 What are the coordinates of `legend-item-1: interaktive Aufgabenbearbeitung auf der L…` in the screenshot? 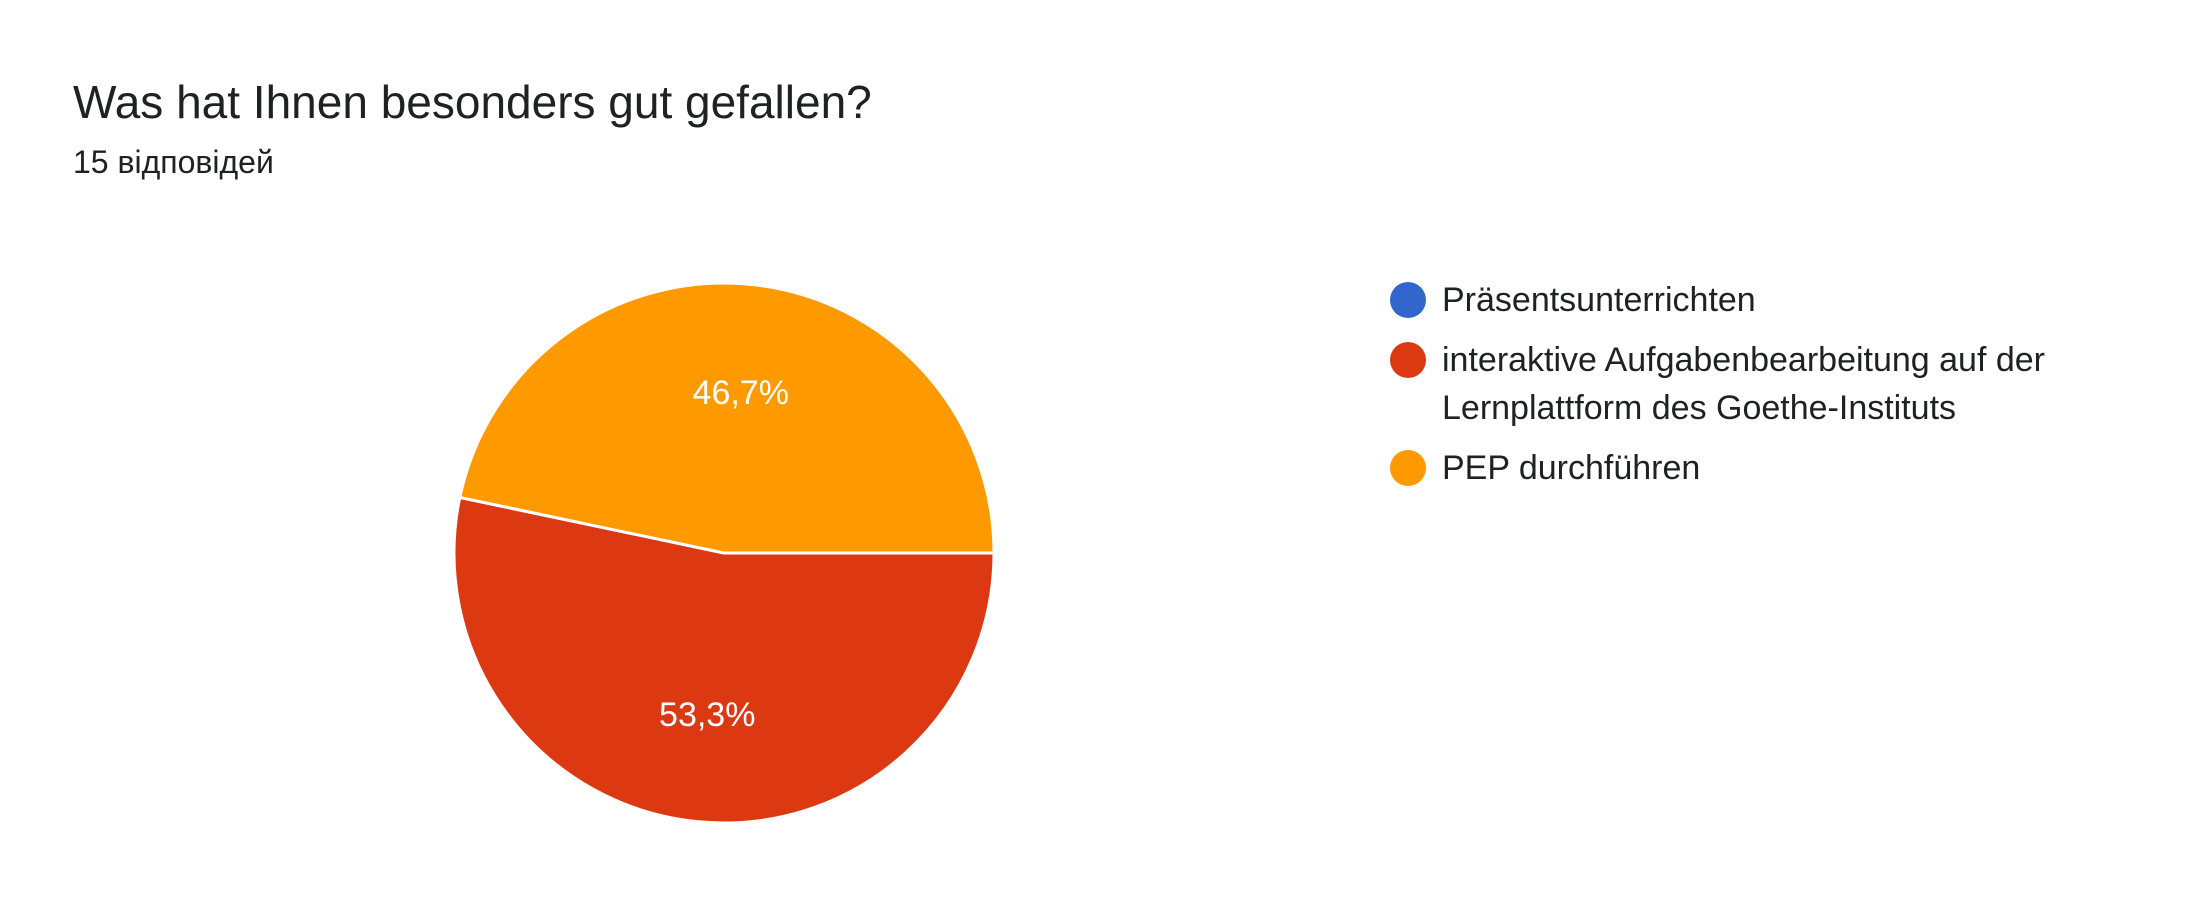 It's located at (1770, 384).